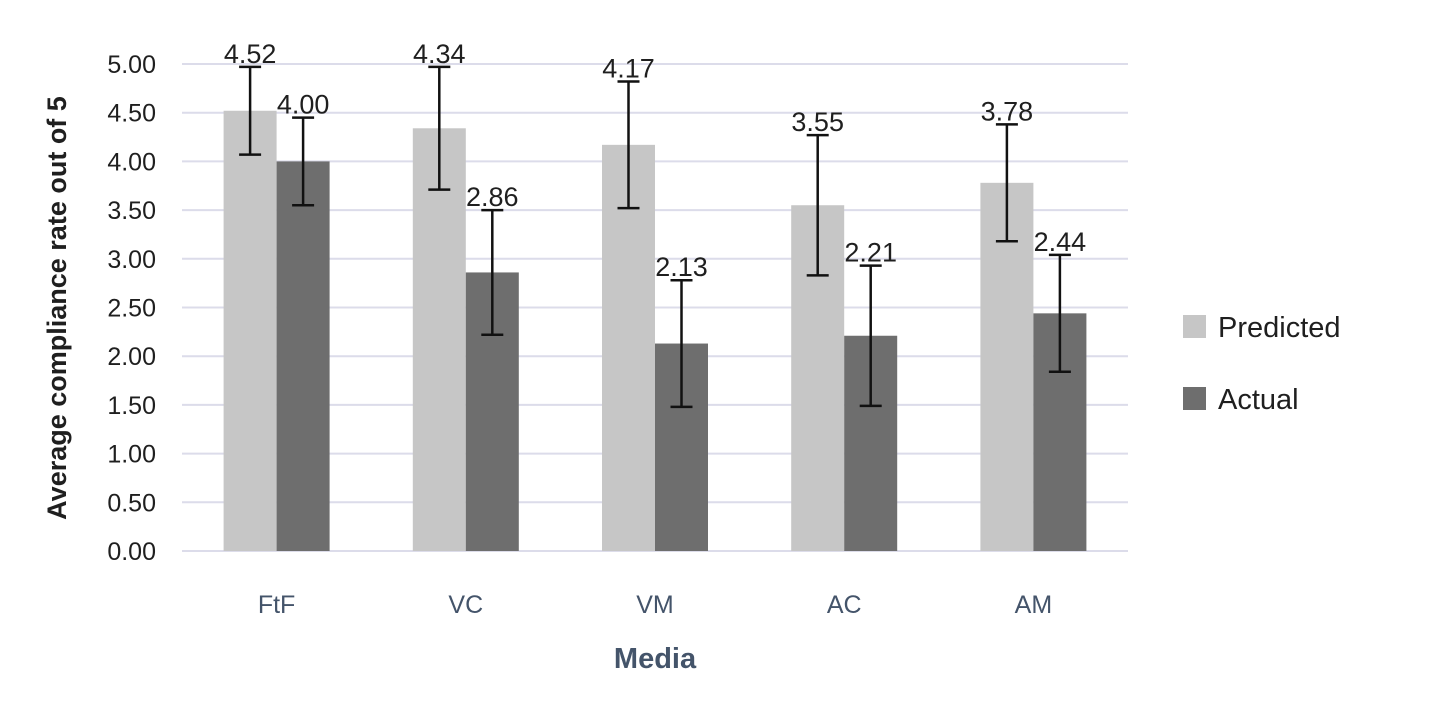 This screenshot has width=1456, height=712. What do you see at coordinates (655, 659) in the screenshot?
I see `x-axis-label: Media` at bounding box center [655, 659].